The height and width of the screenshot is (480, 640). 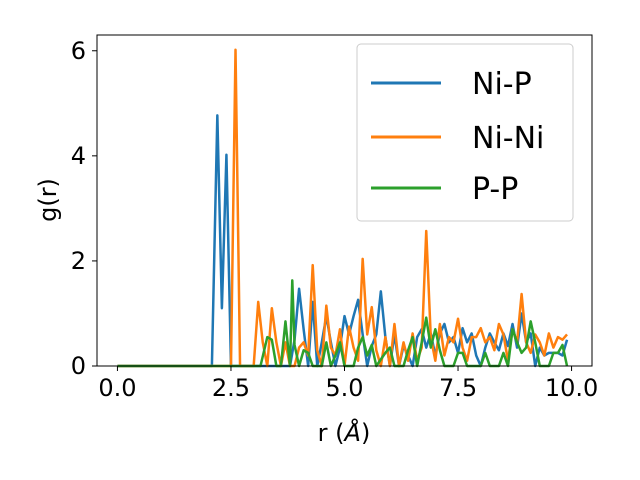 I want to click on y-tick-label: 6, so click(x=78, y=51).